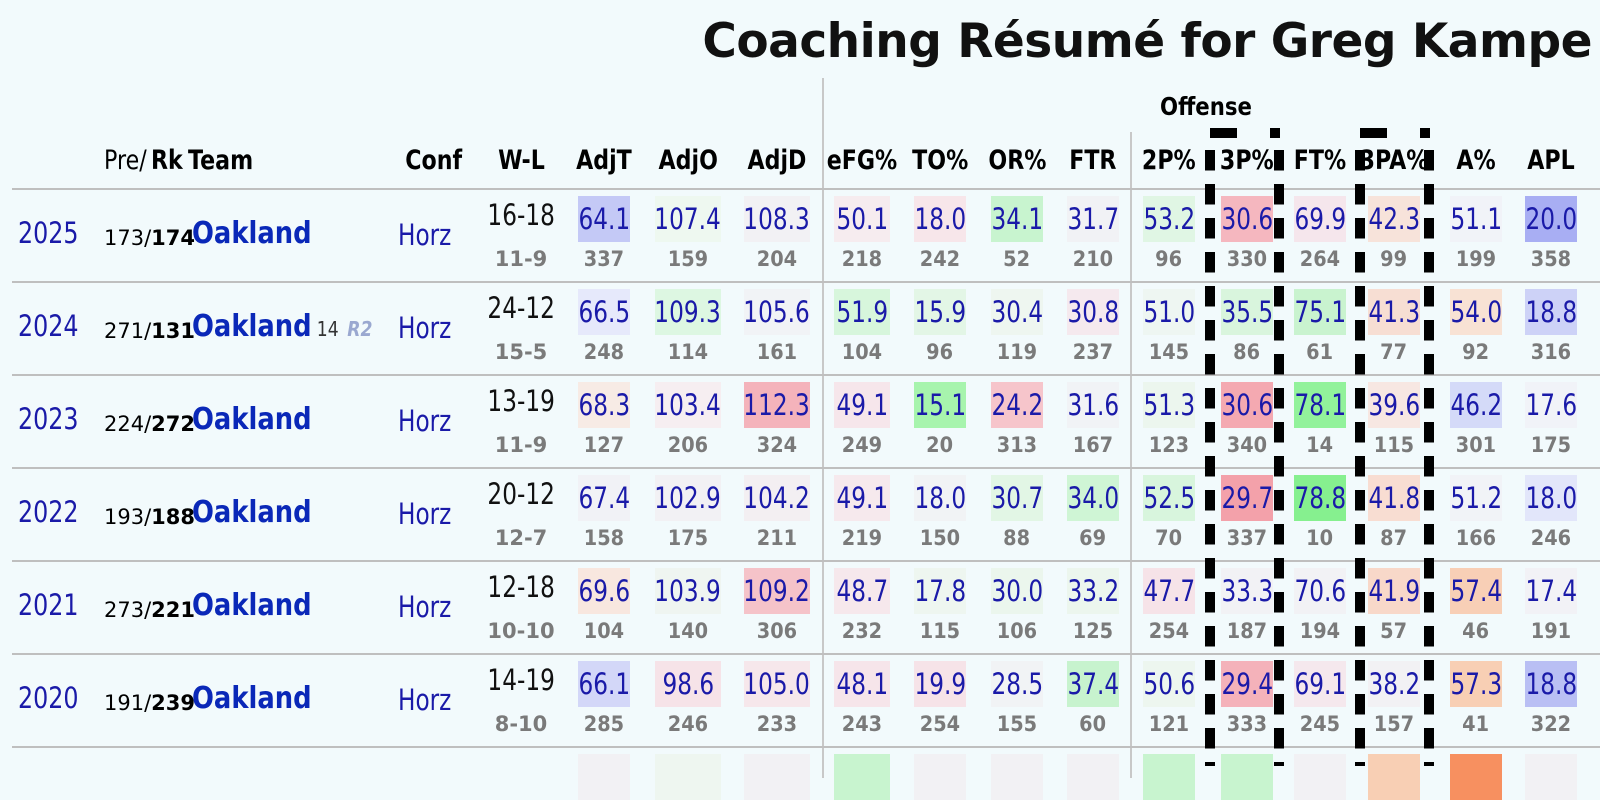  What do you see at coordinates (862, 160) in the screenshot?
I see `header-stat-3: eFG%` at bounding box center [862, 160].